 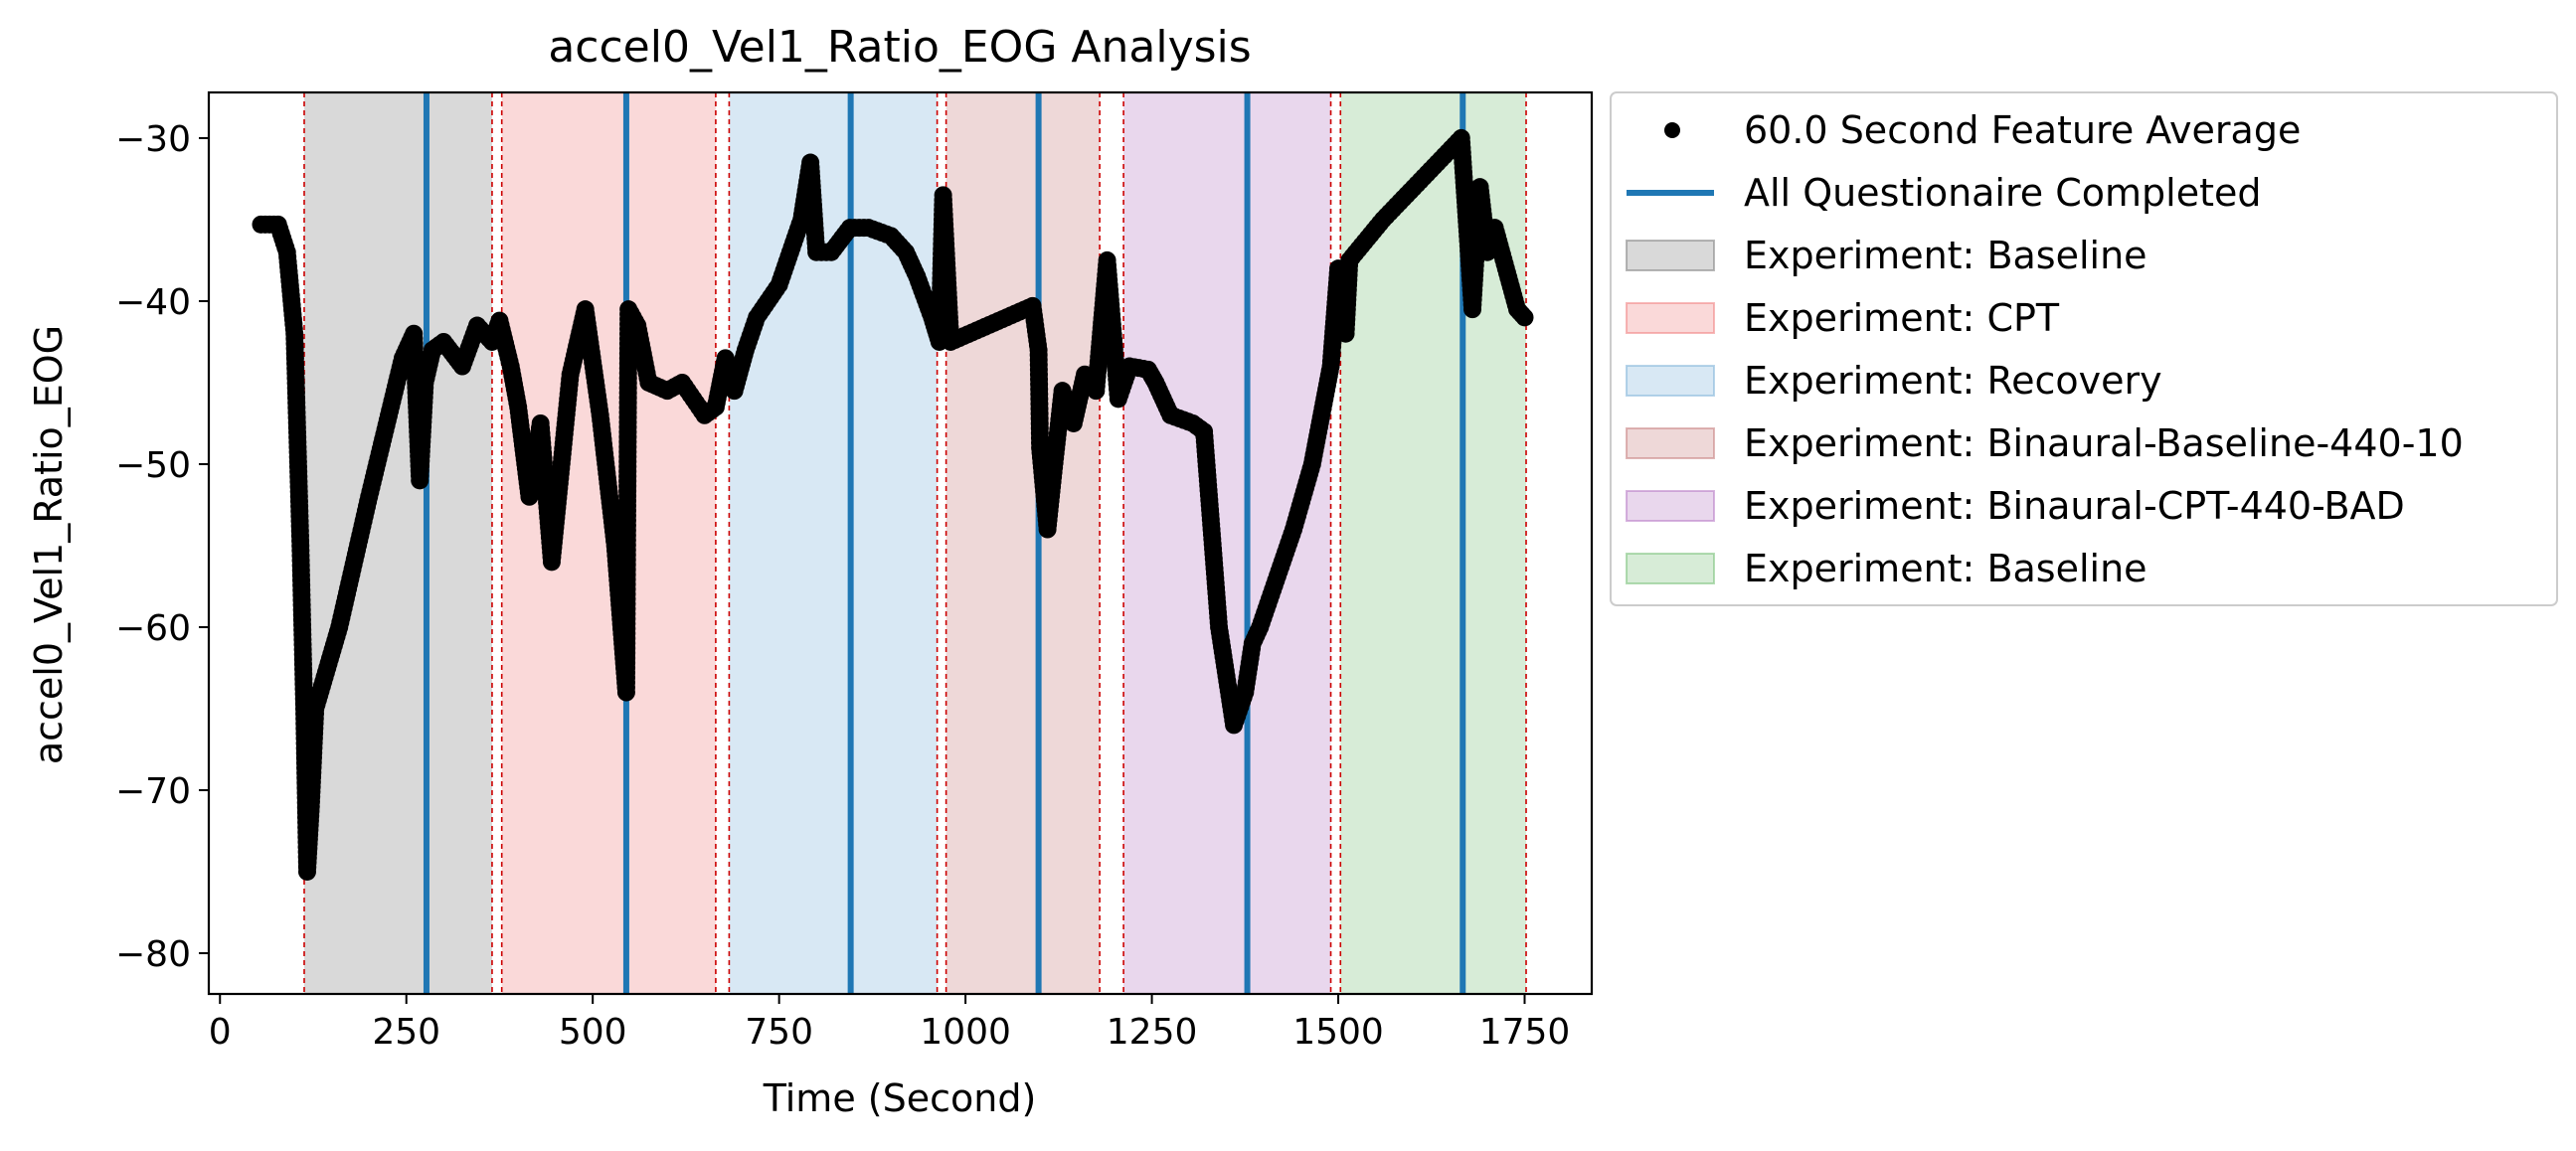 What do you see at coordinates (1152, 1033) in the screenshot?
I see `x-tick-label: 1250` at bounding box center [1152, 1033].